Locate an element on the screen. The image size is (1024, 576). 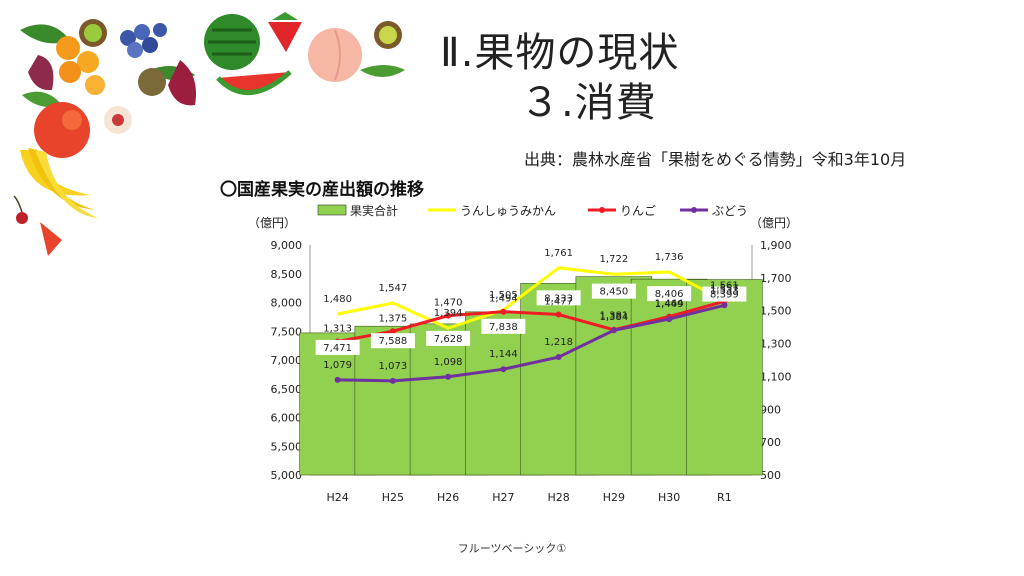
y-right-tick-label: 1,500 is located at coordinates (776, 311).